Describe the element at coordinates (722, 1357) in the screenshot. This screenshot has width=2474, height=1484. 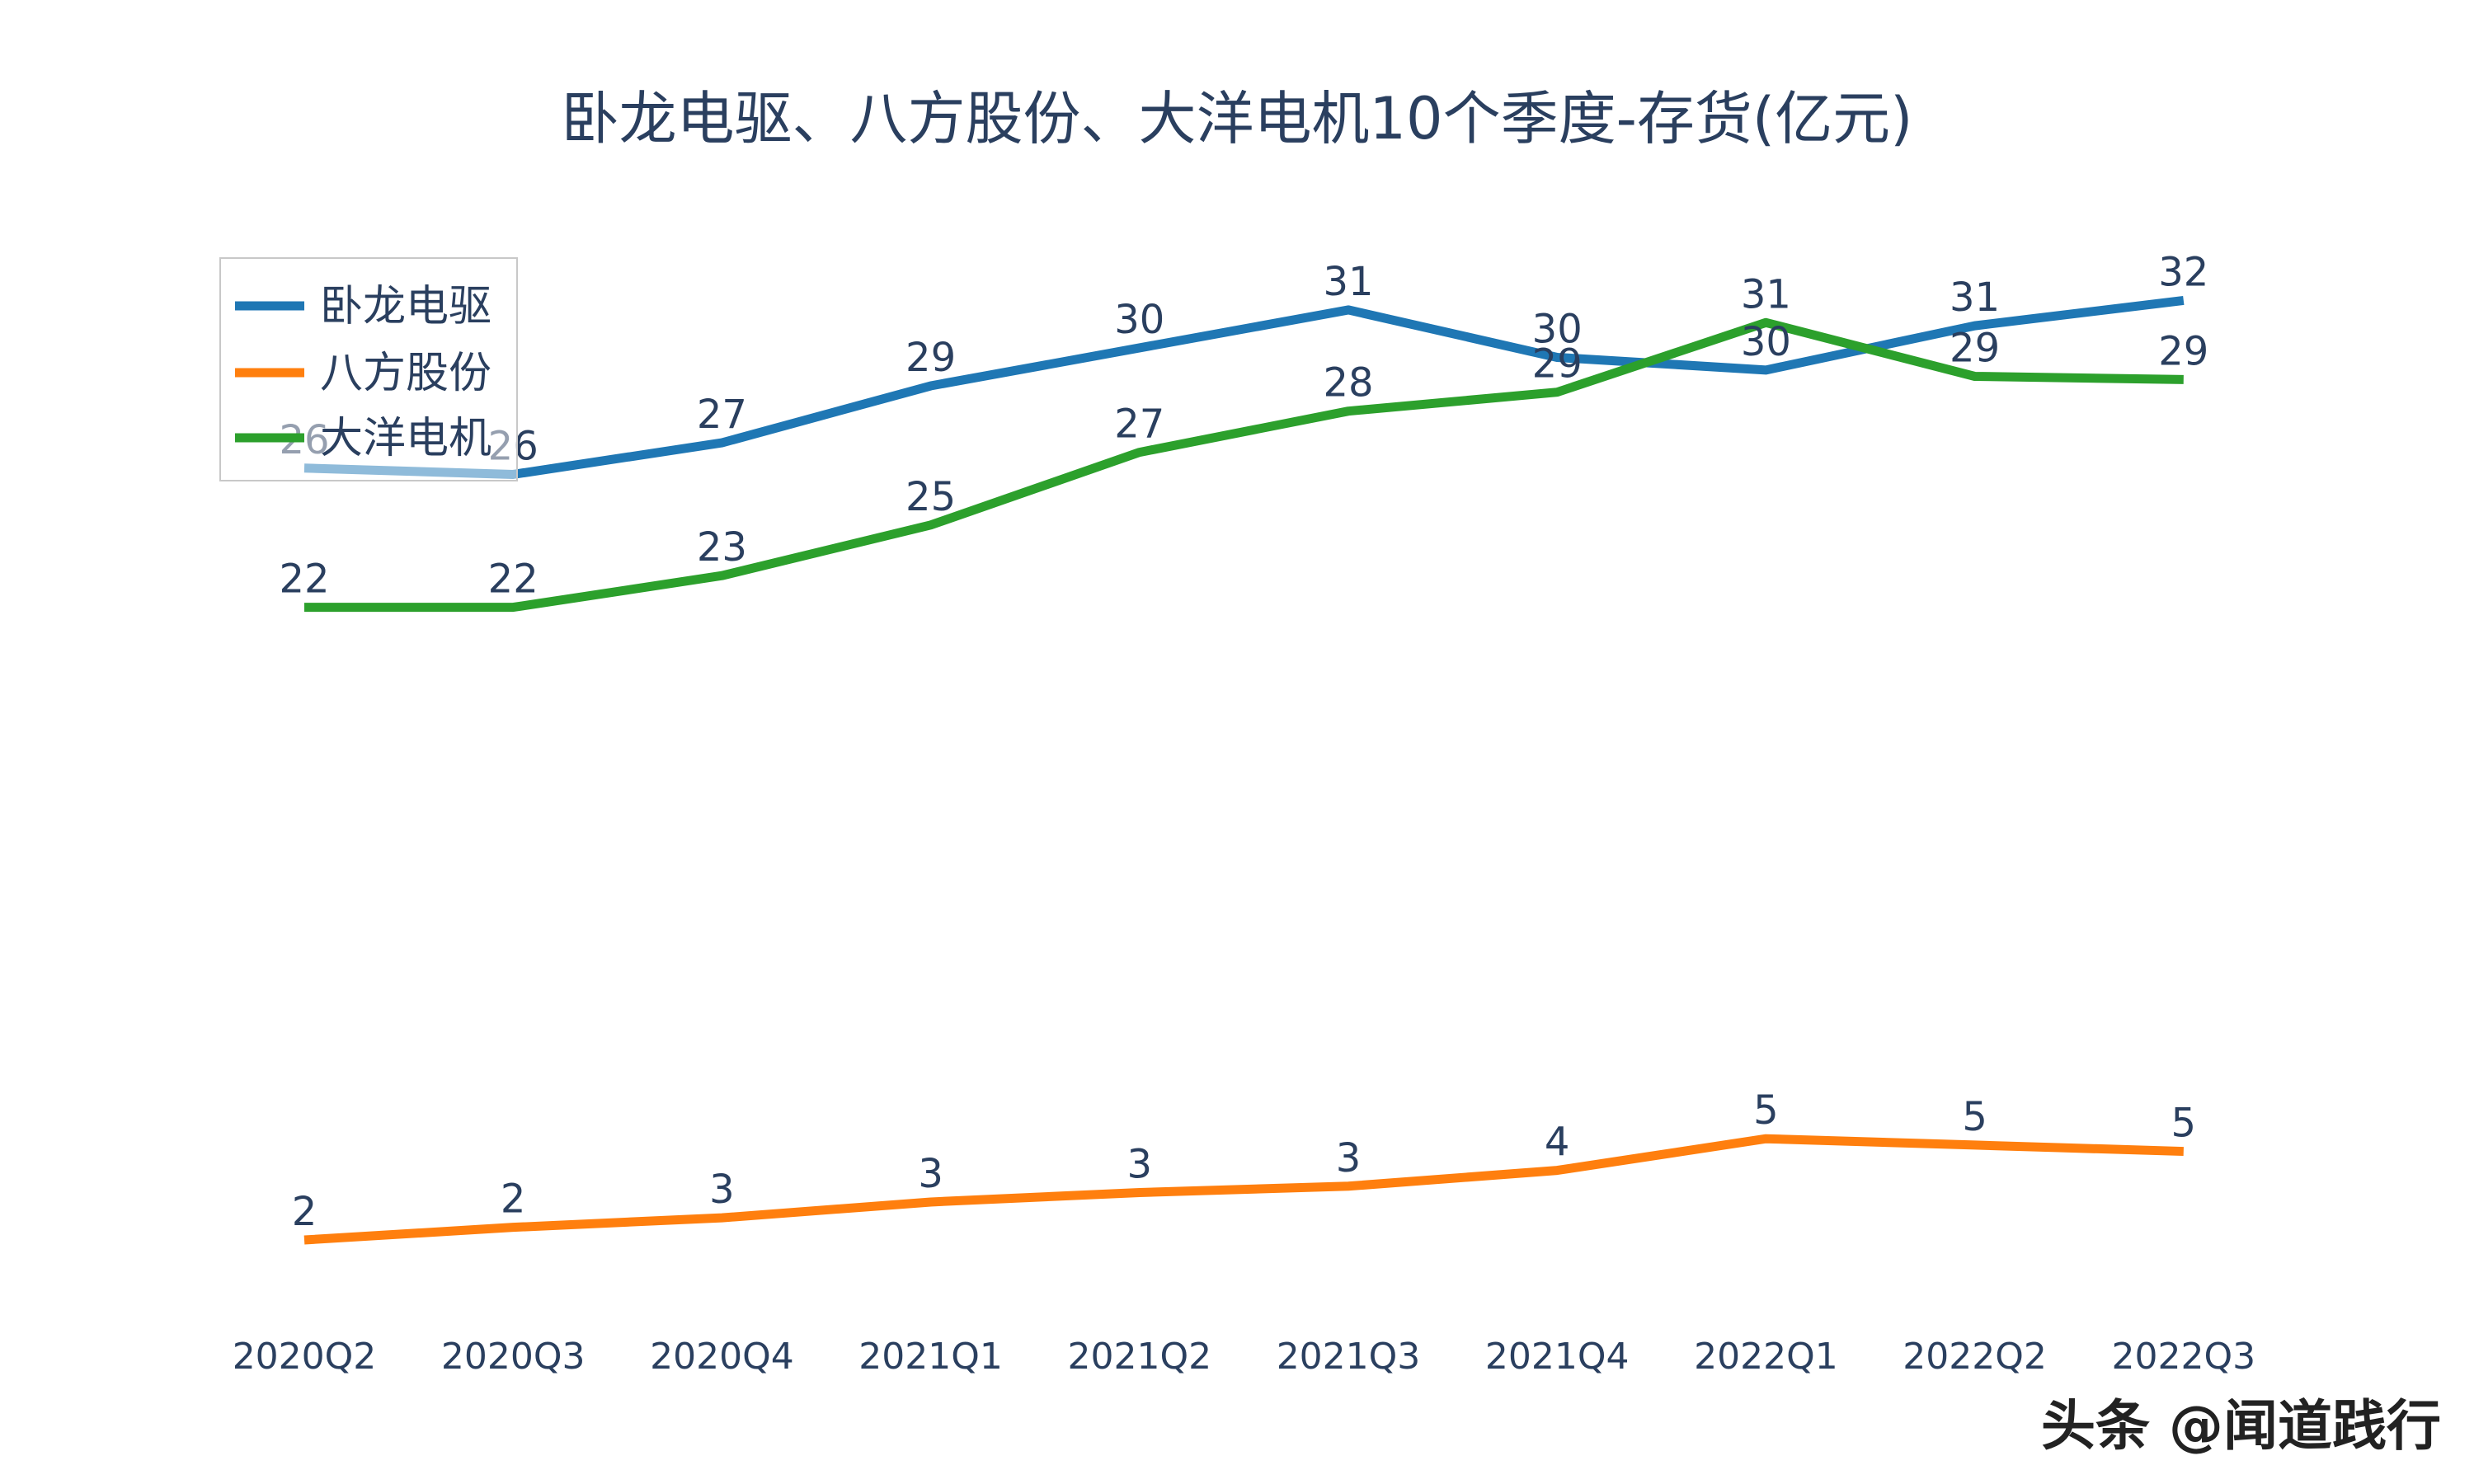
I see `x-tick-label: 2020Q4` at that location.